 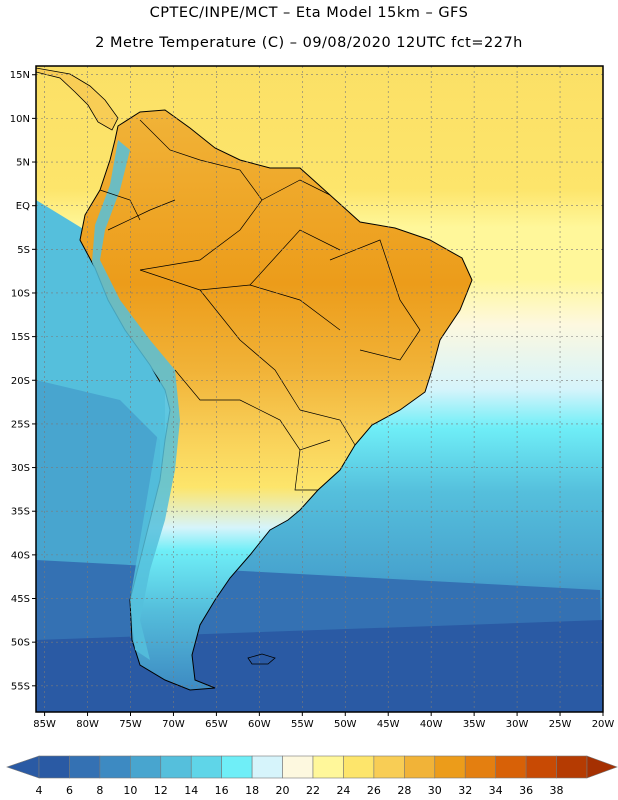 What do you see at coordinates (602, 767) in the screenshot?
I see `colorbar-high-arrow` at bounding box center [602, 767].